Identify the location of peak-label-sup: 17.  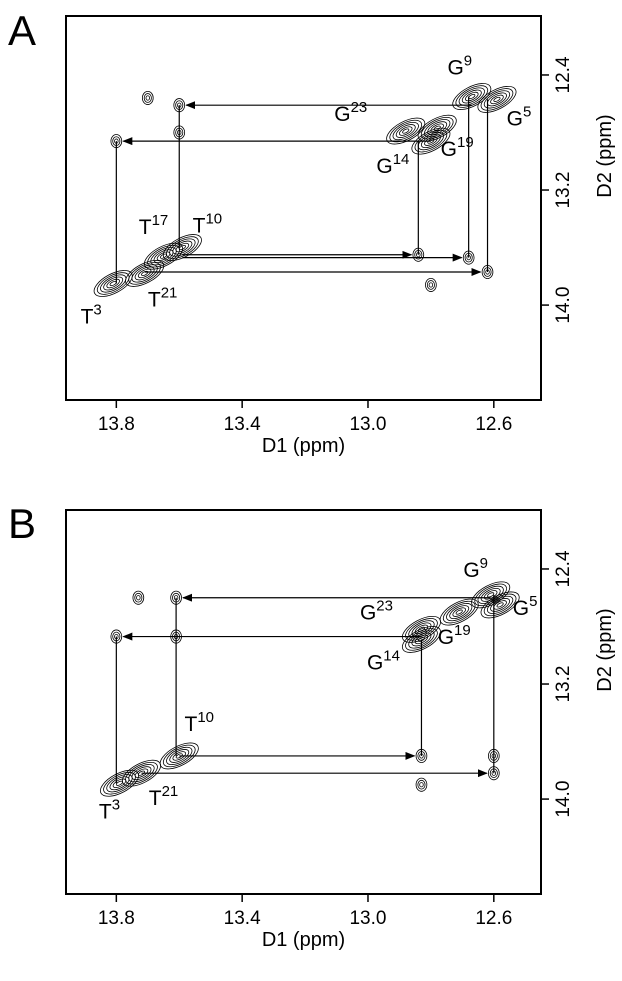
(160, 220).